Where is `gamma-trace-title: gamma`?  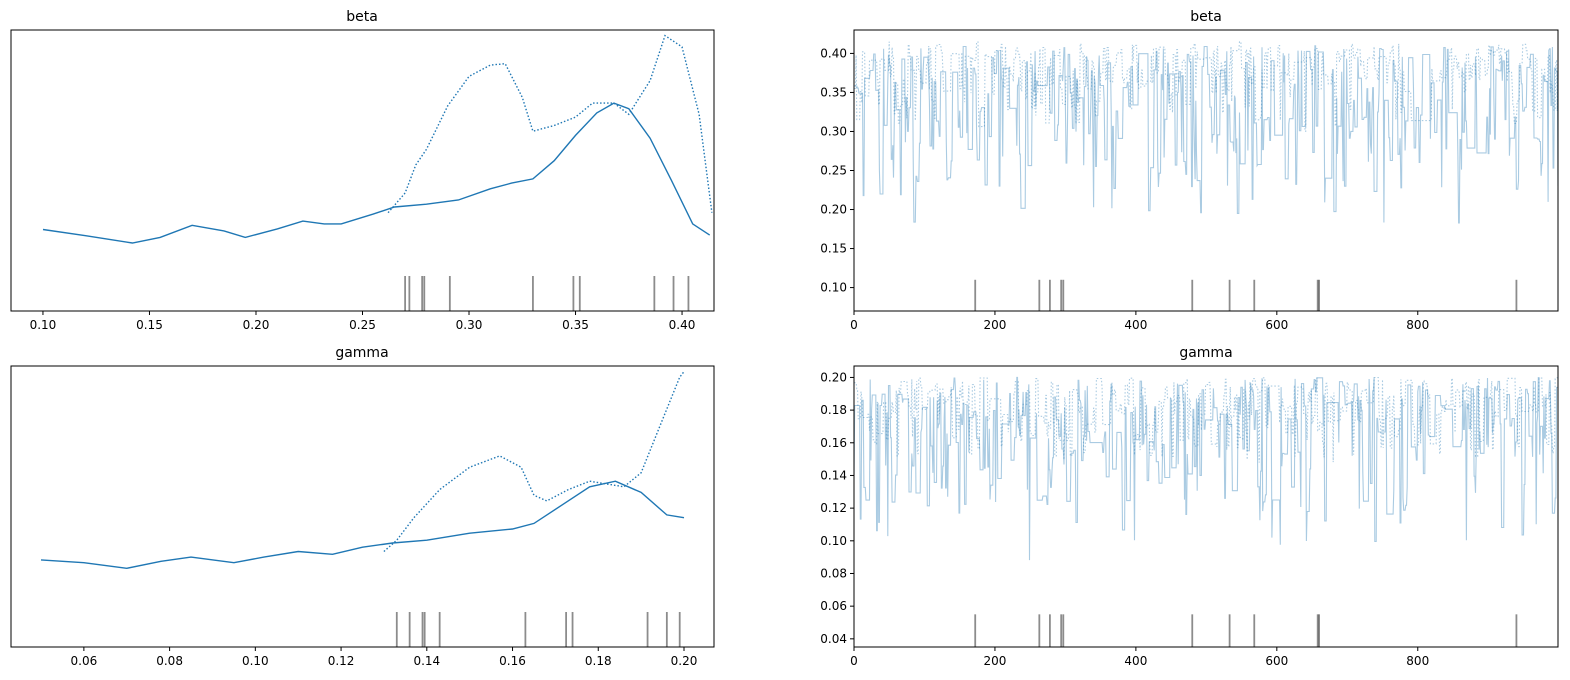
gamma-trace-title: gamma is located at coordinates (1205, 353).